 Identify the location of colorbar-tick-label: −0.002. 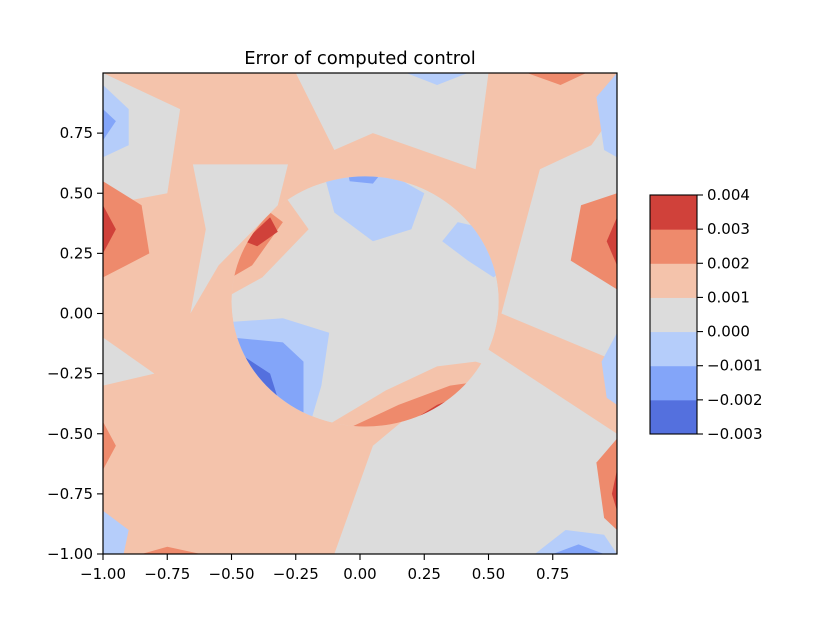
(735, 400).